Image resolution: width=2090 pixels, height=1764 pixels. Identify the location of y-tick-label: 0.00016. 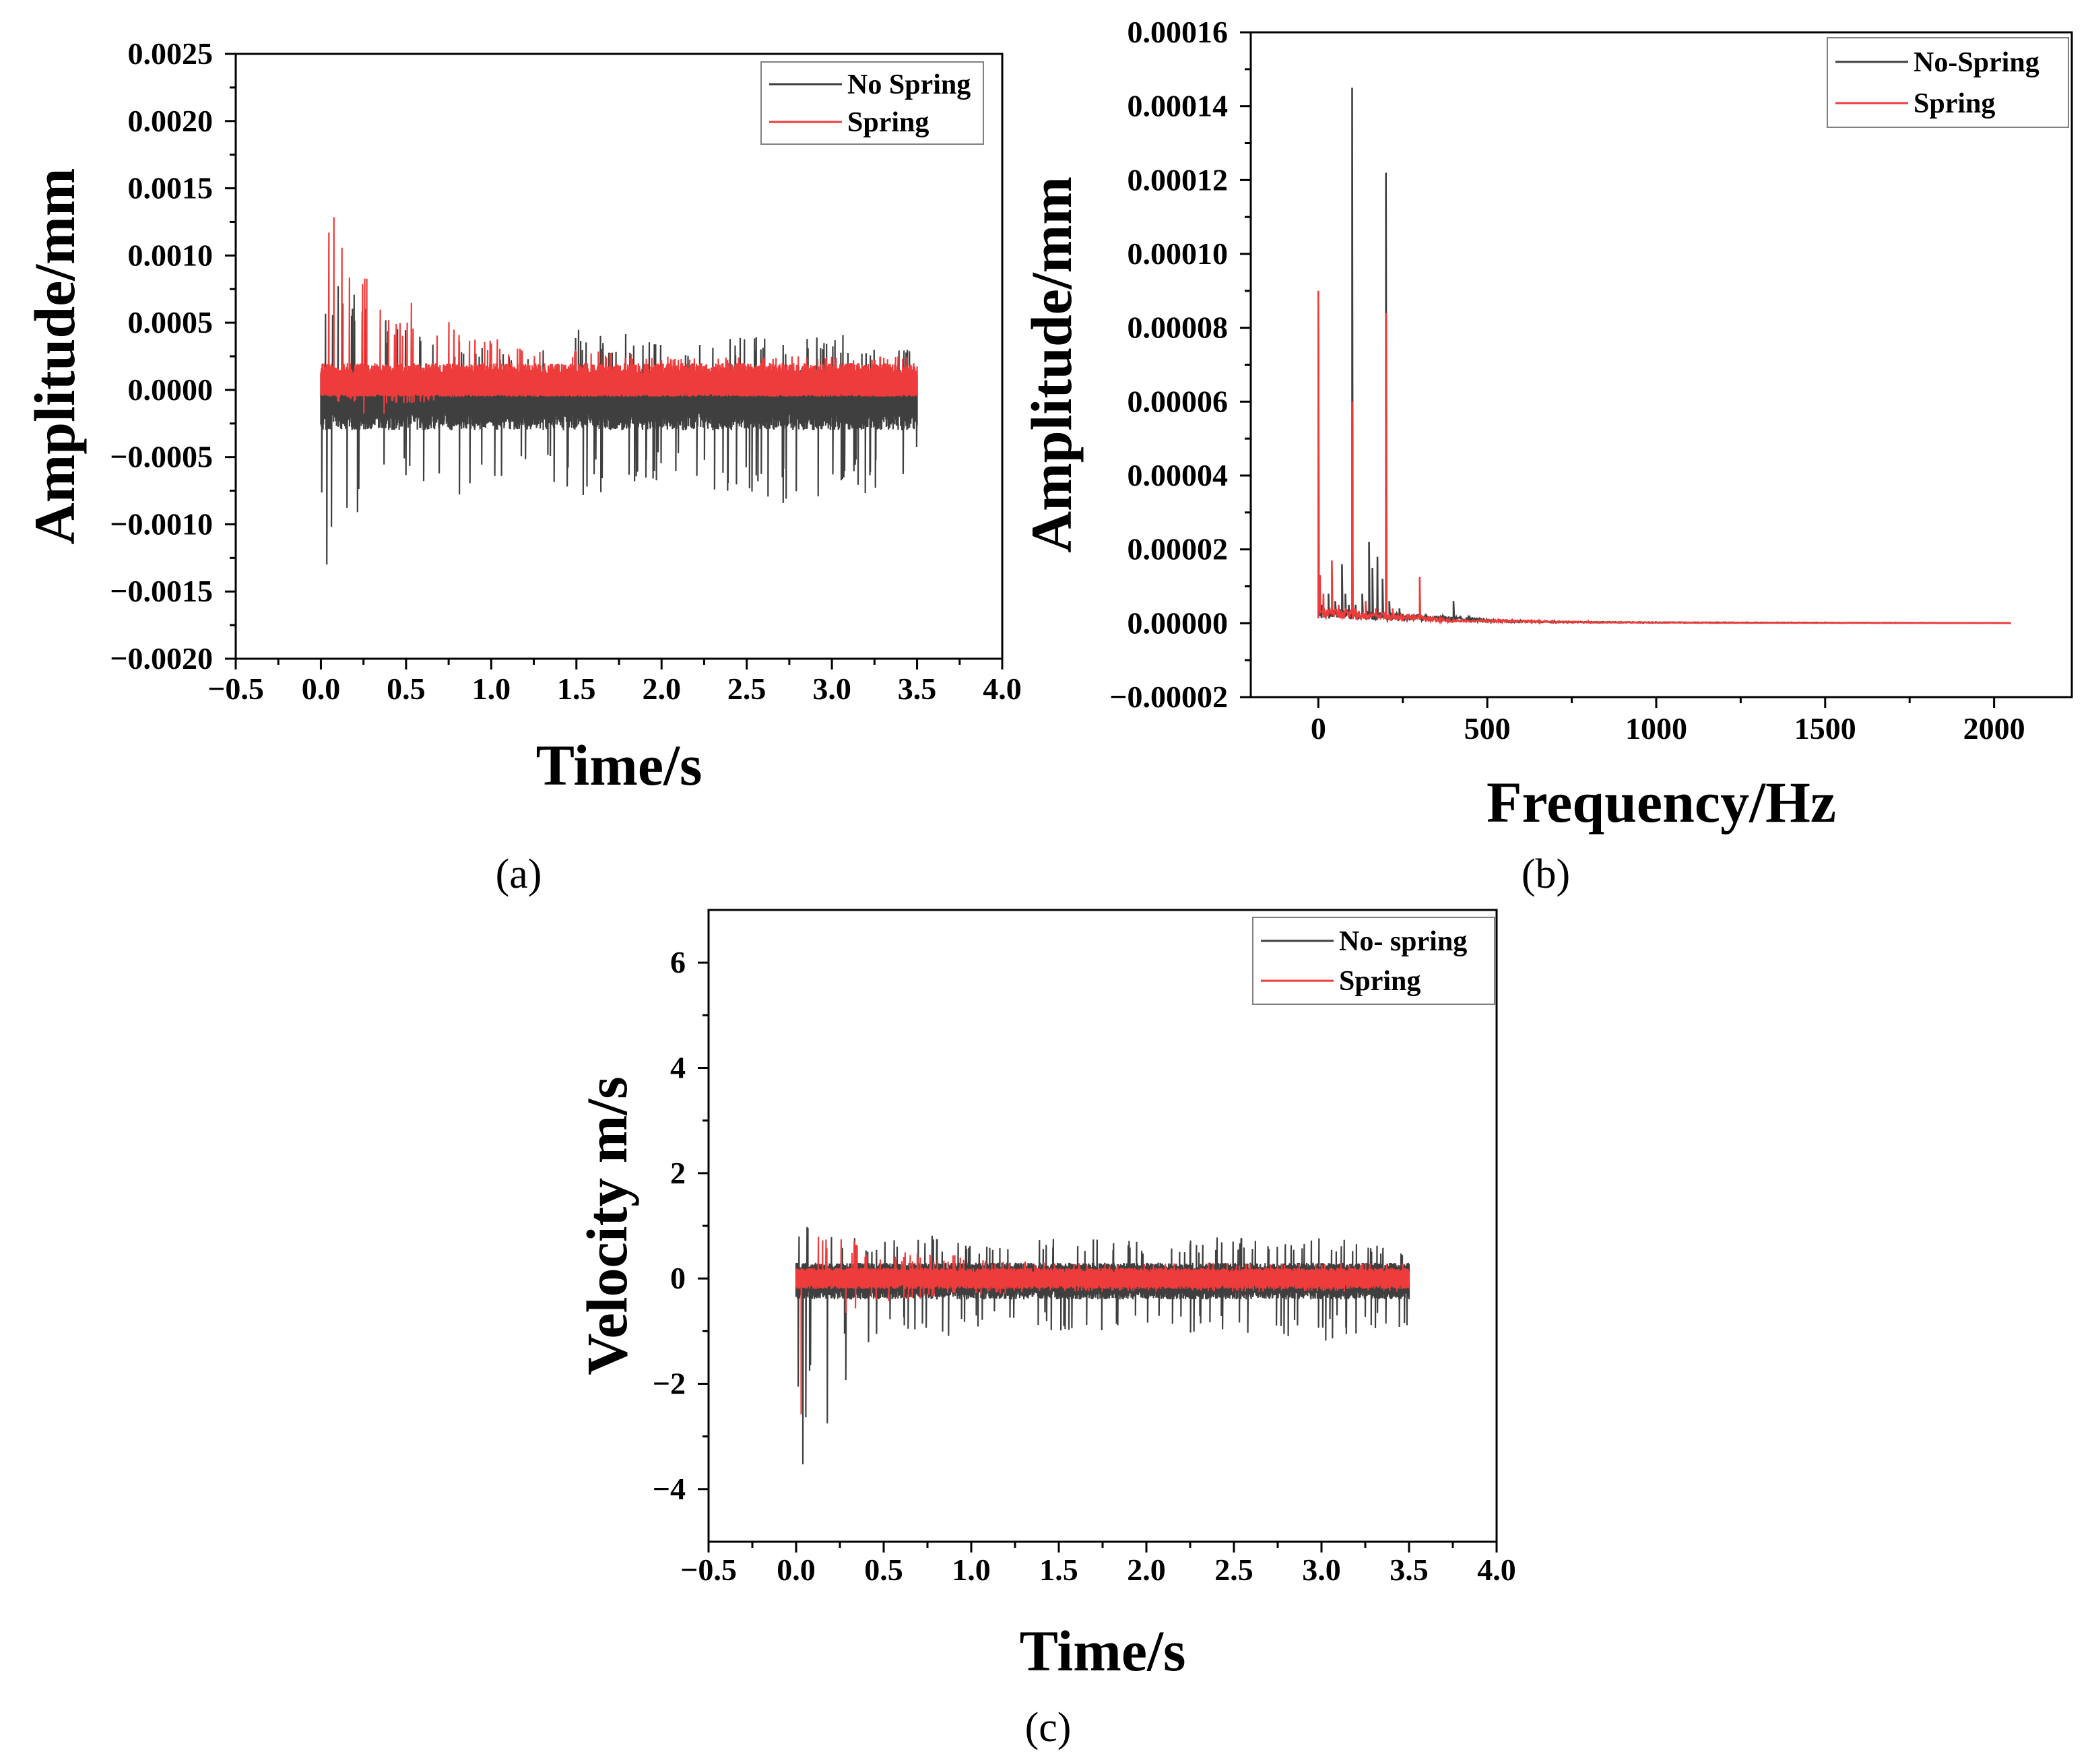
(1179, 32).